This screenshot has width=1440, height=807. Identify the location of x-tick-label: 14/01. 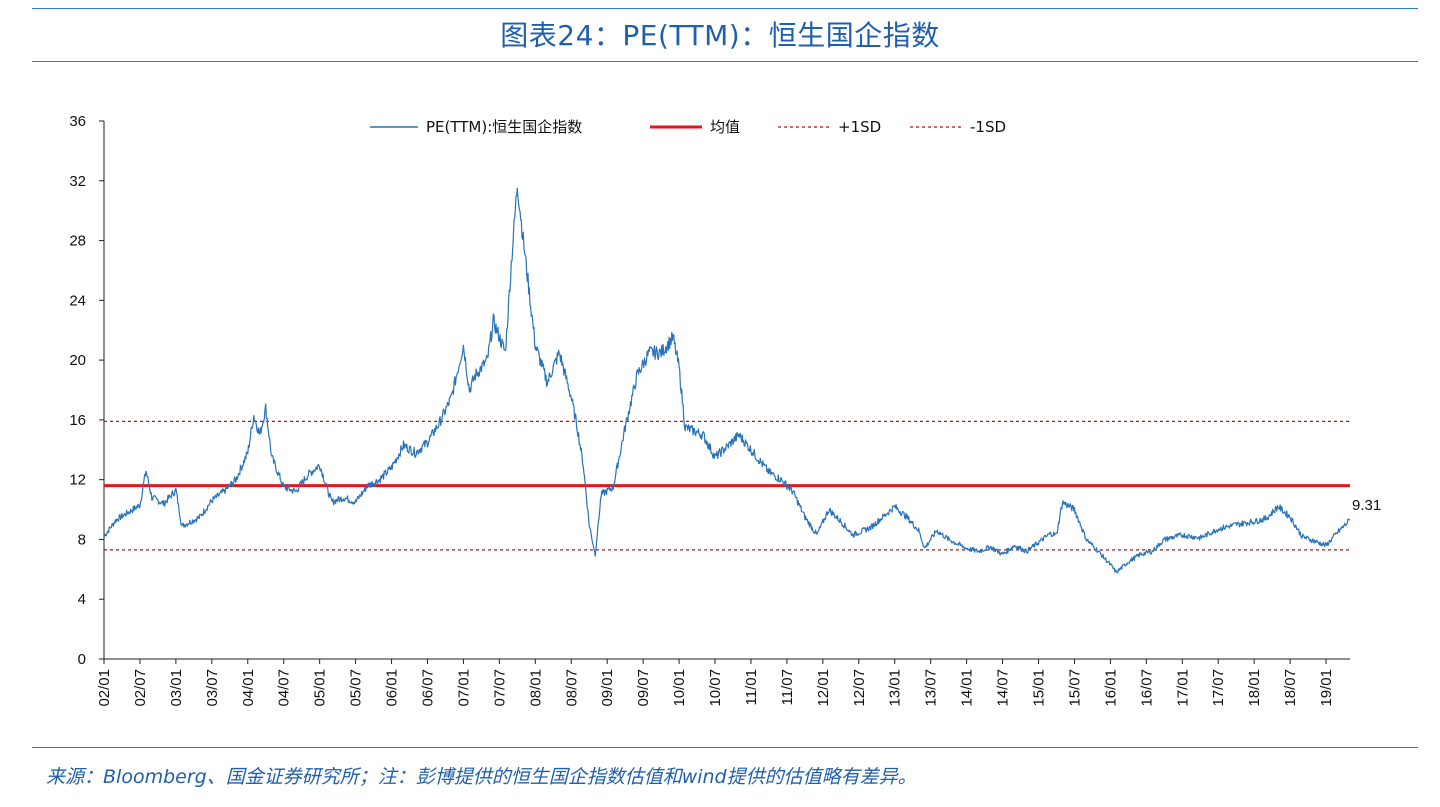
(967, 688).